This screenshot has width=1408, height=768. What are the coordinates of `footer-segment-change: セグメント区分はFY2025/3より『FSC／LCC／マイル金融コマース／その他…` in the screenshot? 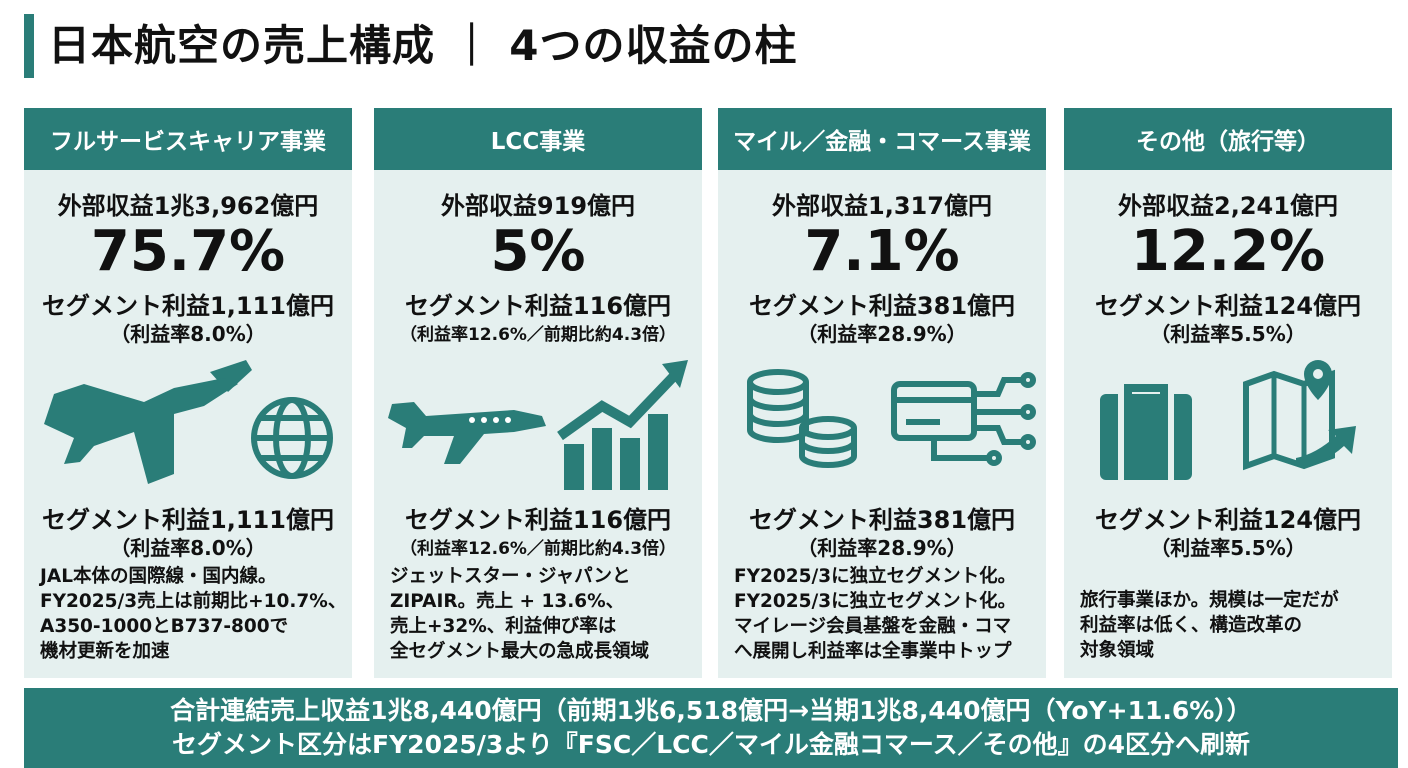 It's located at (711, 744).